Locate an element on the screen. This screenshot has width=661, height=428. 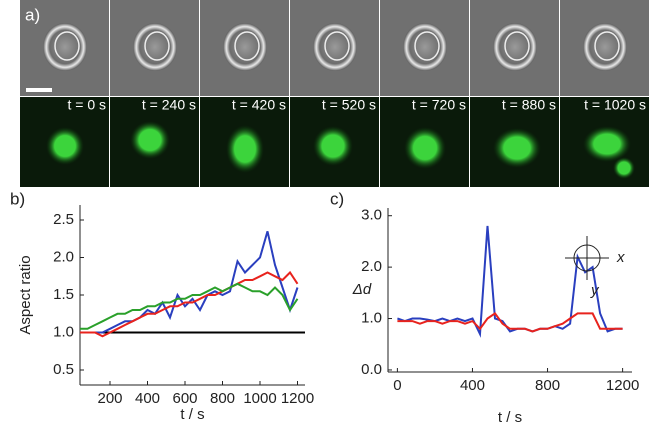
y-axis-label: Aspect ratio is located at coordinates (25, 294).